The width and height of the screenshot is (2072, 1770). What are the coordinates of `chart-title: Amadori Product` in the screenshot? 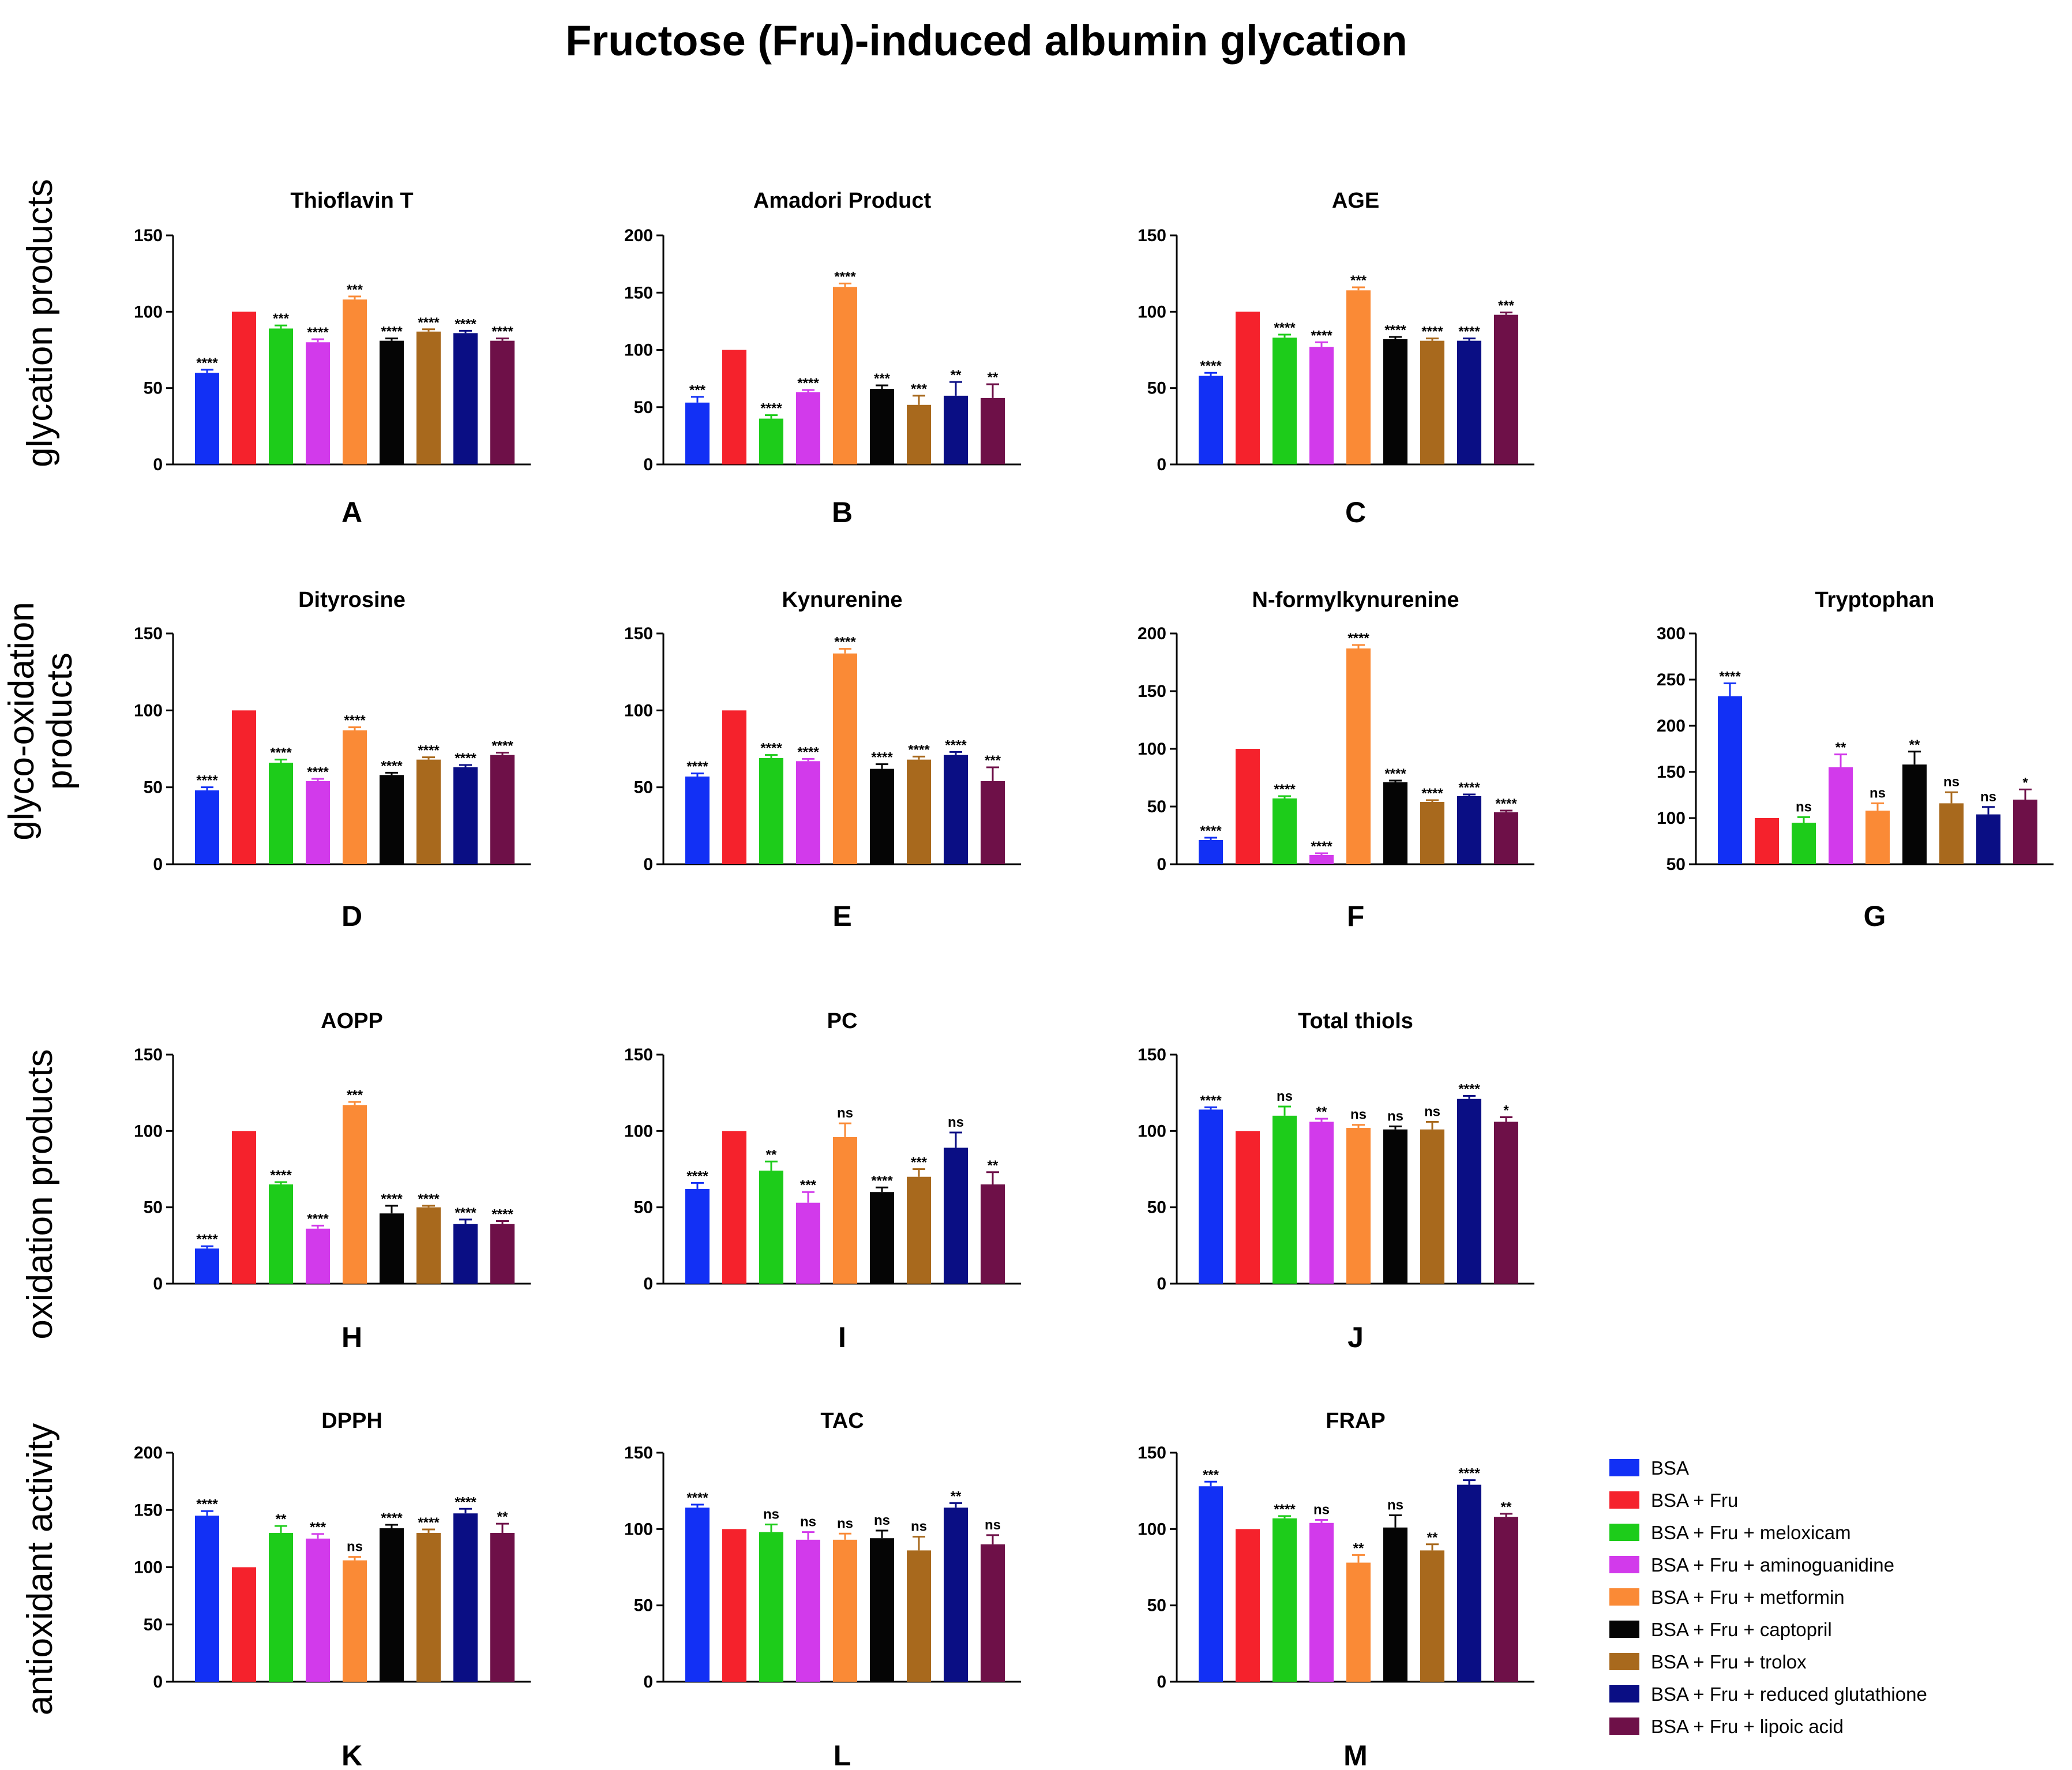 It's located at (842, 201).